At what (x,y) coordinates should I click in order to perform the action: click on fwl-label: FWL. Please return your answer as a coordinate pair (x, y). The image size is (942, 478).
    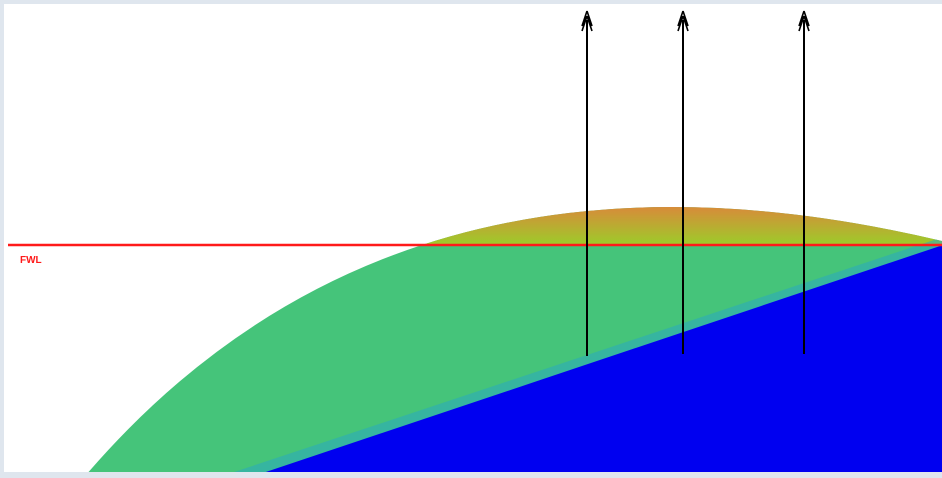
    Looking at the image, I should click on (31, 260).